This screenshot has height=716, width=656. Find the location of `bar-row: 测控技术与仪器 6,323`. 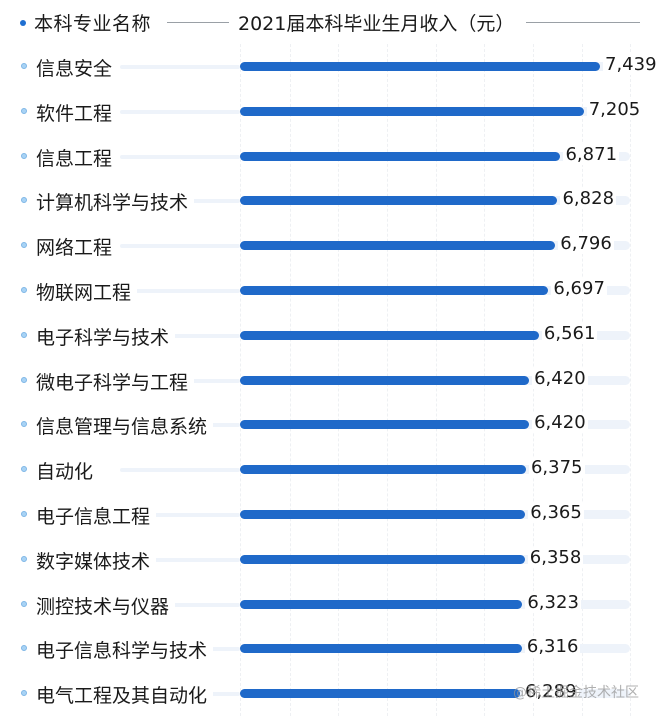

bar-row: 测控技术与仪器 6,323 is located at coordinates (328, 605).